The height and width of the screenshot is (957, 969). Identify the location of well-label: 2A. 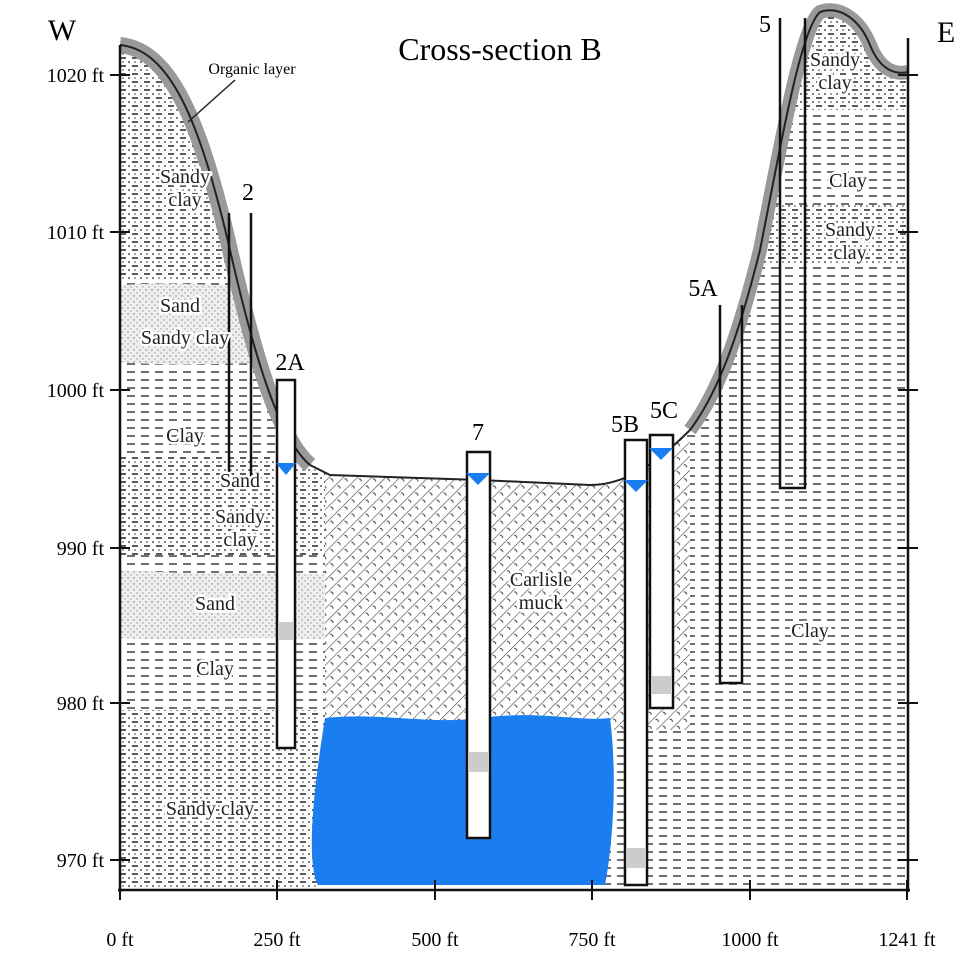
(290, 363).